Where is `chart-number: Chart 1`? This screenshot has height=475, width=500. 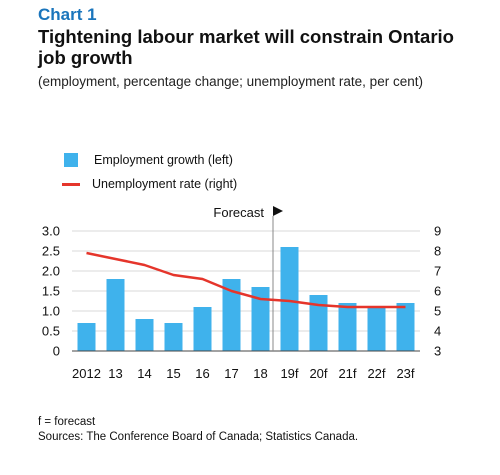 chart-number: Chart 1 is located at coordinates (67, 14).